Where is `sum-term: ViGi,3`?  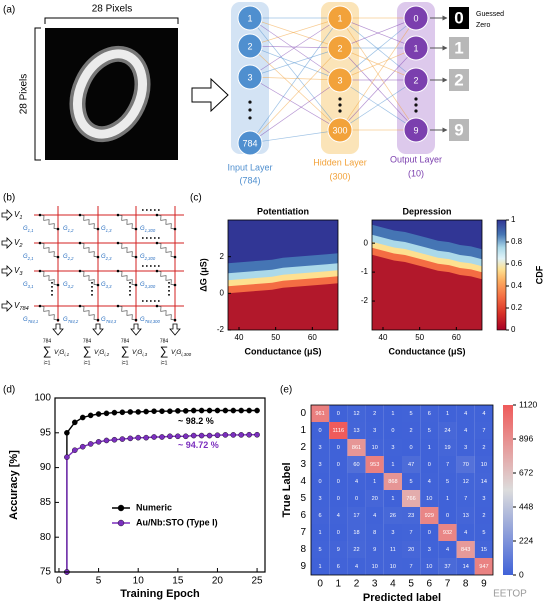
sum-term: ViGi,3 is located at coordinates (140, 353).